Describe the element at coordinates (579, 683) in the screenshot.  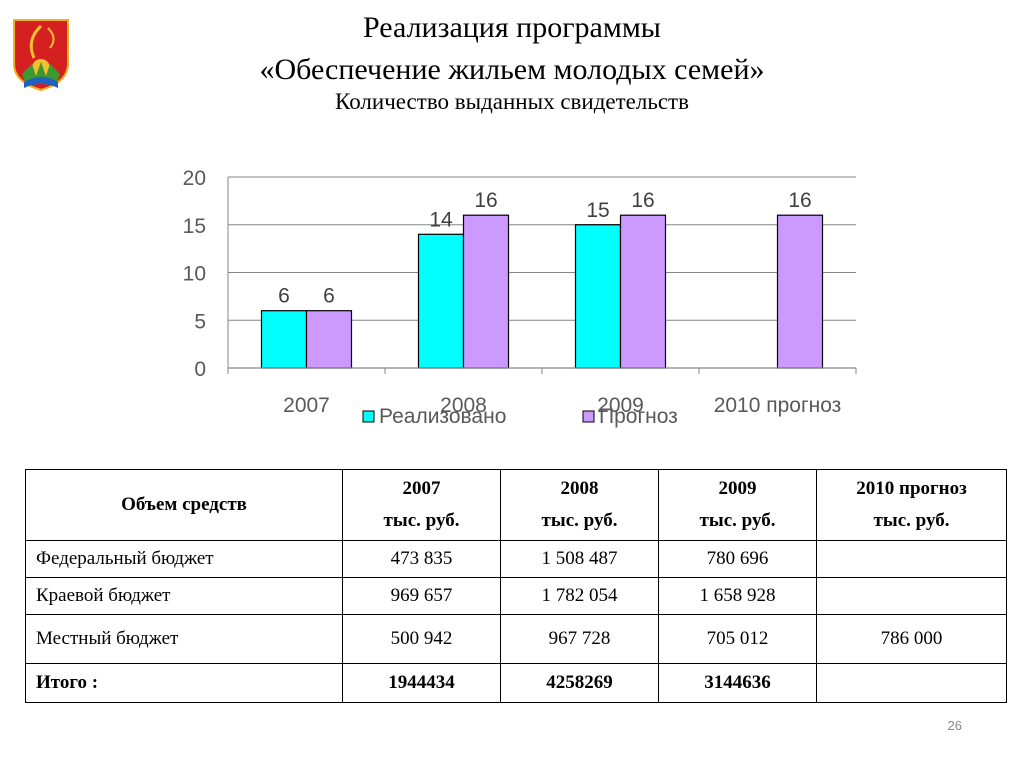
I see `total-cell: 4258269` at that location.